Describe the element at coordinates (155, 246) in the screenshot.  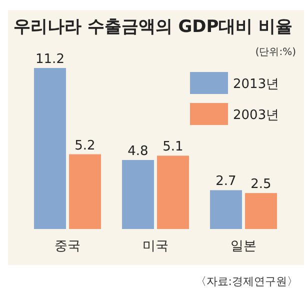
I see `x-tick-label: 미국` at that location.